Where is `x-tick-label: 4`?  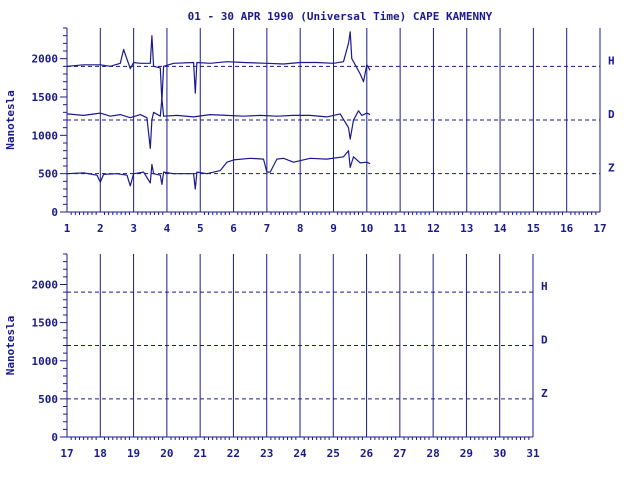 x-tick-label: 4 is located at coordinates (167, 228).